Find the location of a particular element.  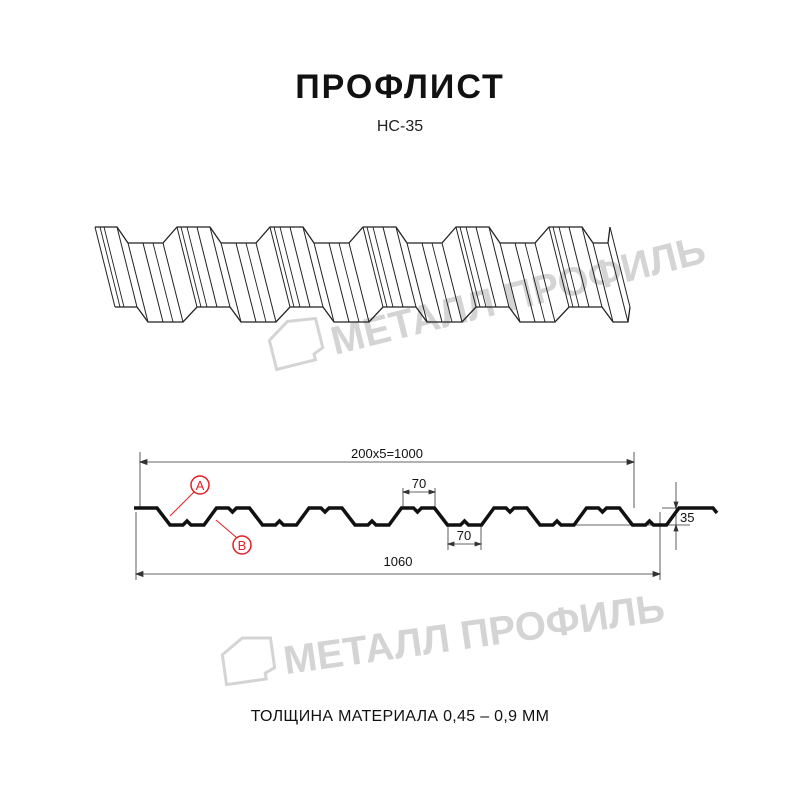

marker-a: A is located at coordinates (189, 496).